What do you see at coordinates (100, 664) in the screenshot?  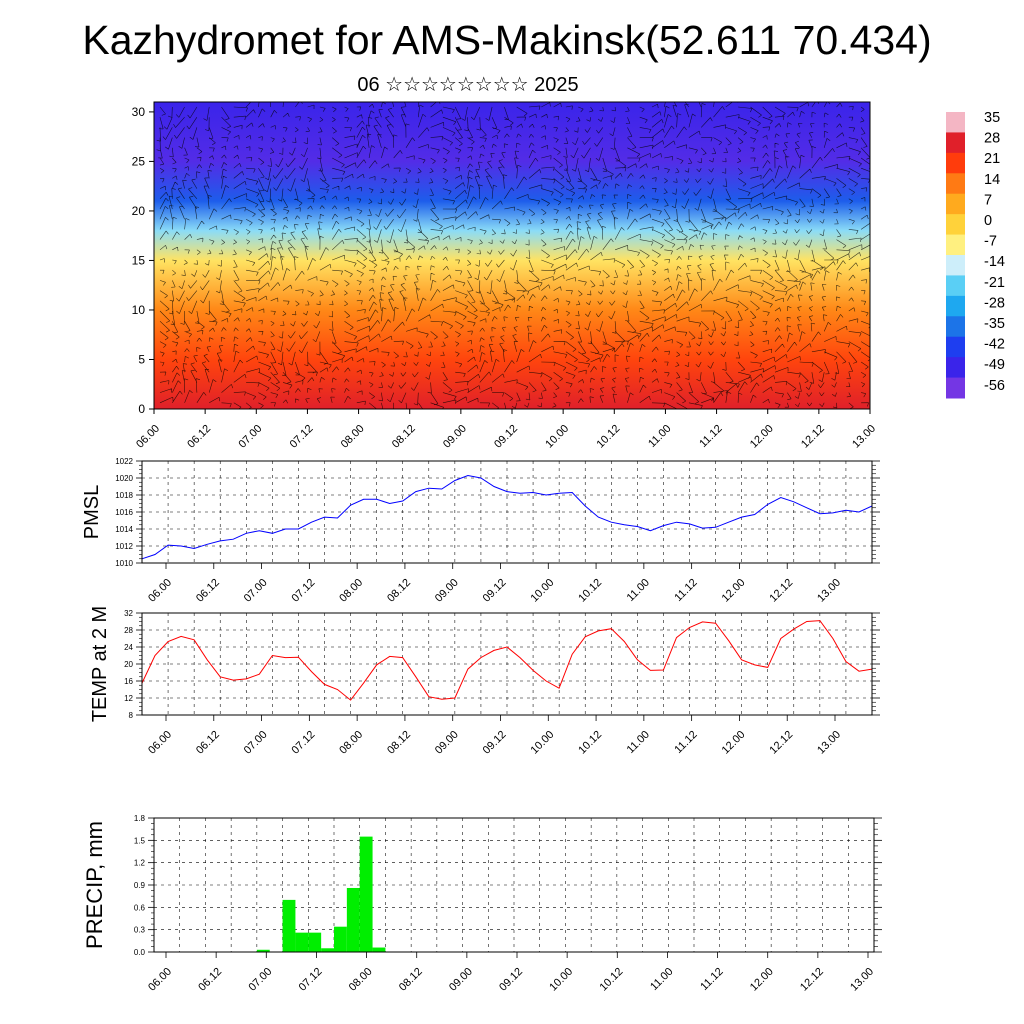 I see `y-axis-title: TEMP at 2 M` at bounding box center [100, 664].